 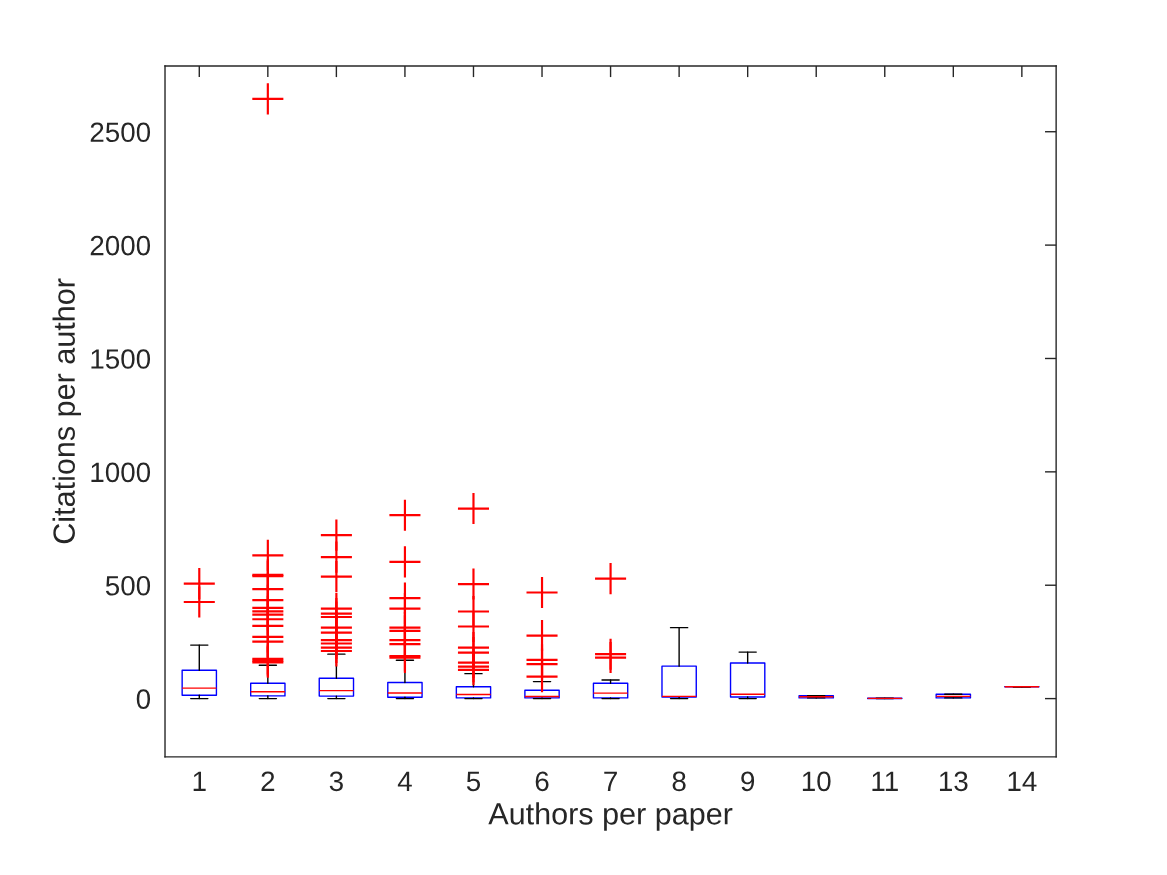 What do you see at coordinates (336, 781) in the screenshot?
I see `x-tick-label: 3` at bounding box center [336, 781].